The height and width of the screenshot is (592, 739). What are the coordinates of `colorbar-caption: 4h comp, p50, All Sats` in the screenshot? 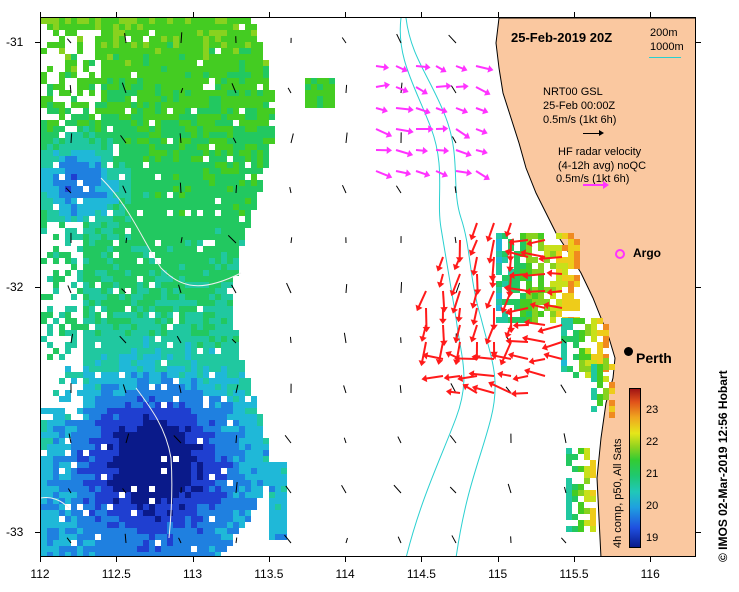 It's located at (618, 493).